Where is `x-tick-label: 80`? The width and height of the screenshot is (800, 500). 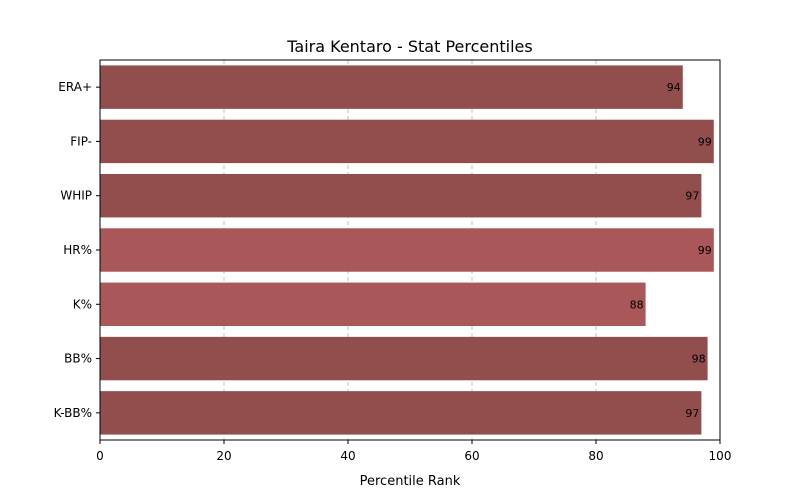 x-tick-label: 80 is located at coordinates (595, 456).